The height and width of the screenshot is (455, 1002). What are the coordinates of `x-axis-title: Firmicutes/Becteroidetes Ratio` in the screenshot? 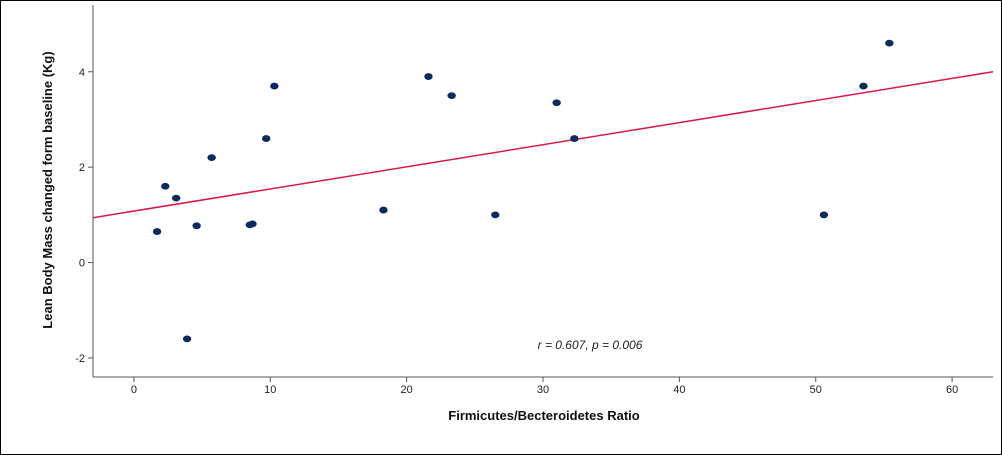 It's located at (544, 415).